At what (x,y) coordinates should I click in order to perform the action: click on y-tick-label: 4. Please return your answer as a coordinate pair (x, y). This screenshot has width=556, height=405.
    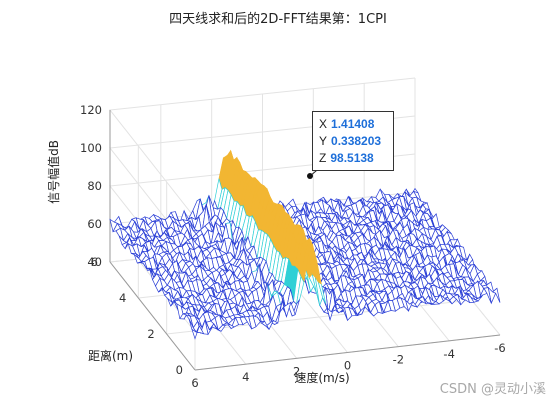
    Looking at the image, I should click on (122, 298).